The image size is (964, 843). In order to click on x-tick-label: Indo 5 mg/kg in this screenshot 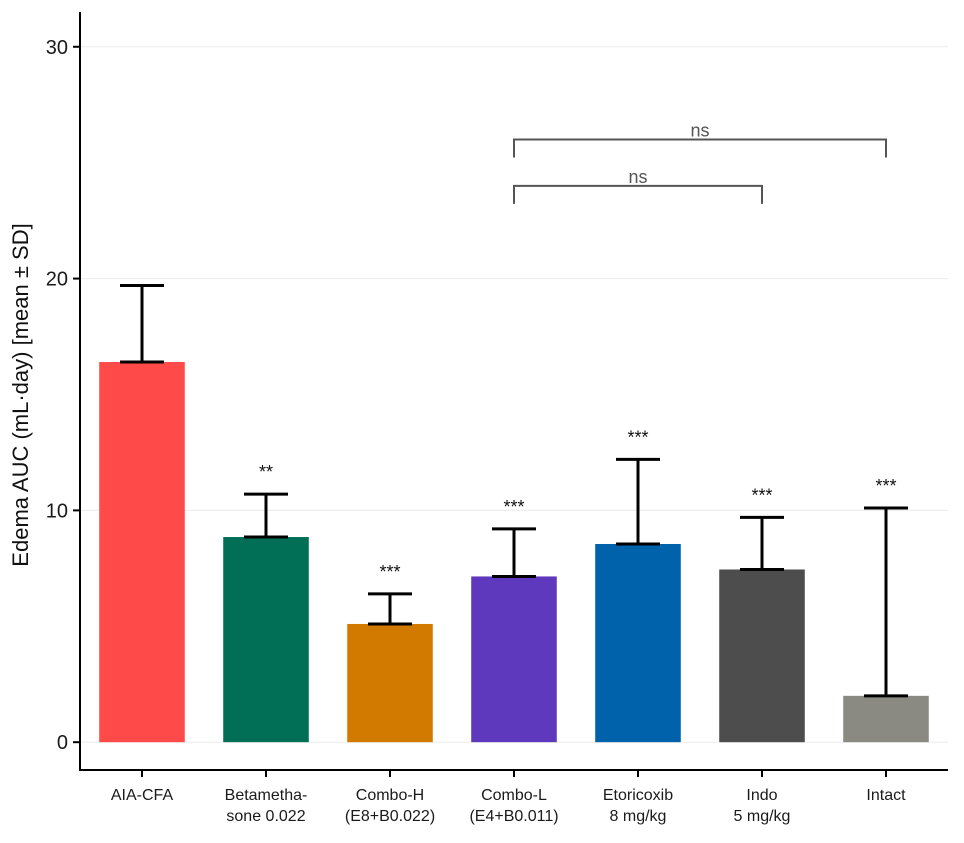, I will do `click(762, 806)`.